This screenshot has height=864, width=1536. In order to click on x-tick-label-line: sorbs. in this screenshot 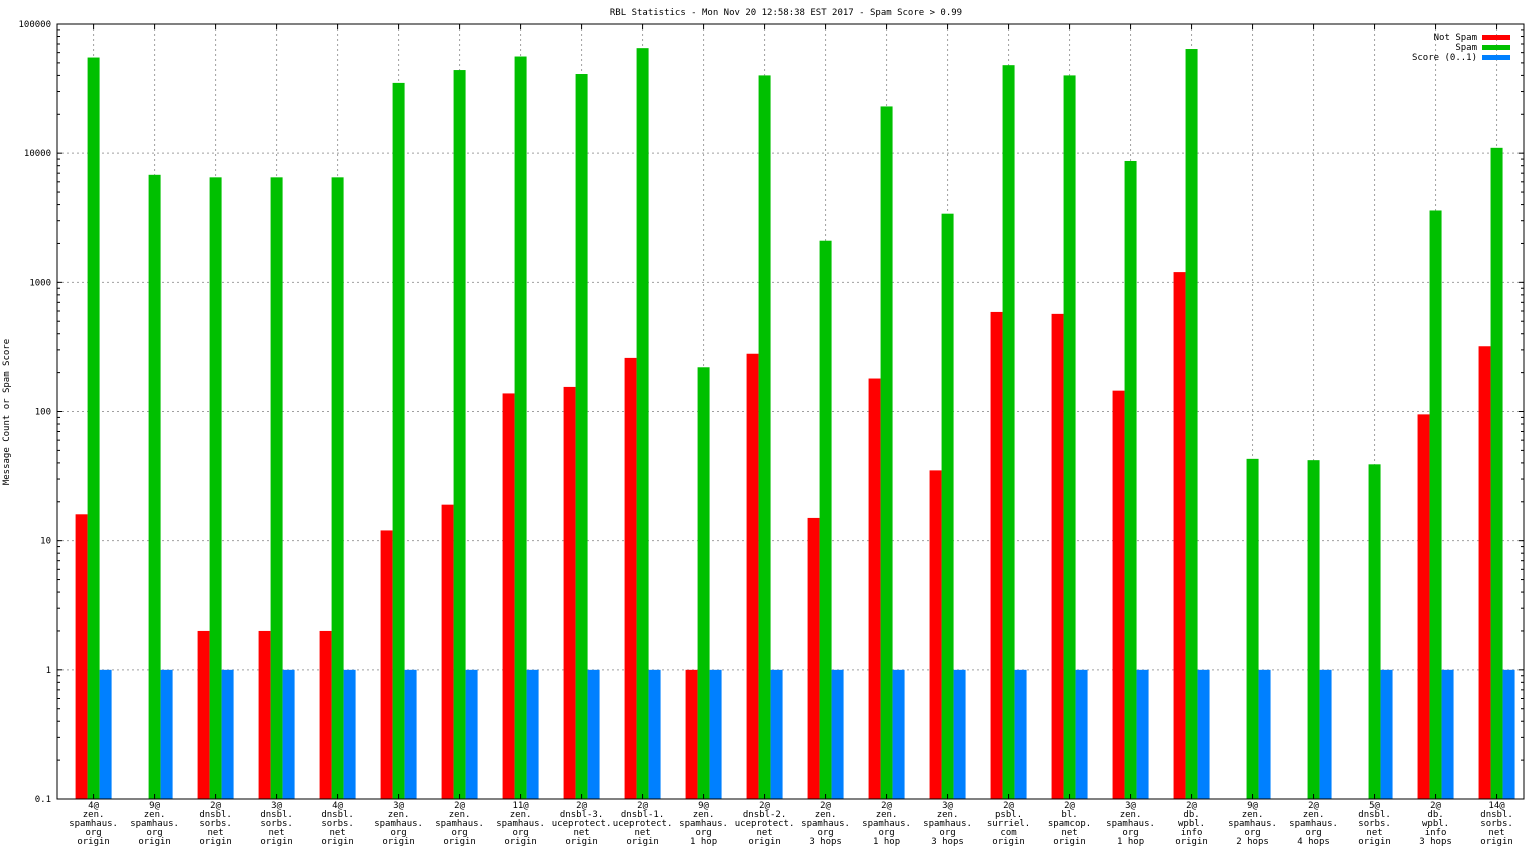, I will do `click(1374, 824)`.